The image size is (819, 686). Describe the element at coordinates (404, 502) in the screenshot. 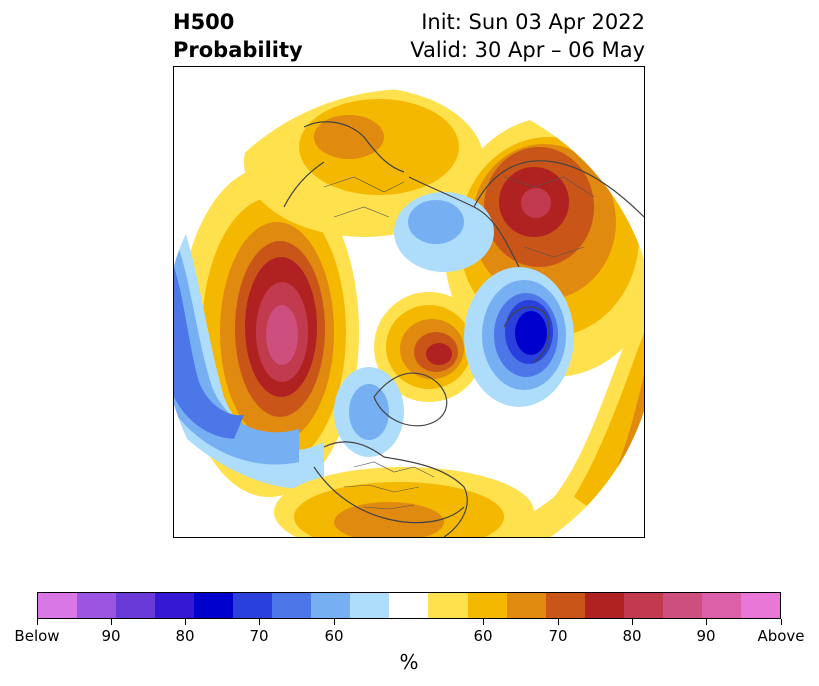

I see `anomaly-central-north-america` at that location.